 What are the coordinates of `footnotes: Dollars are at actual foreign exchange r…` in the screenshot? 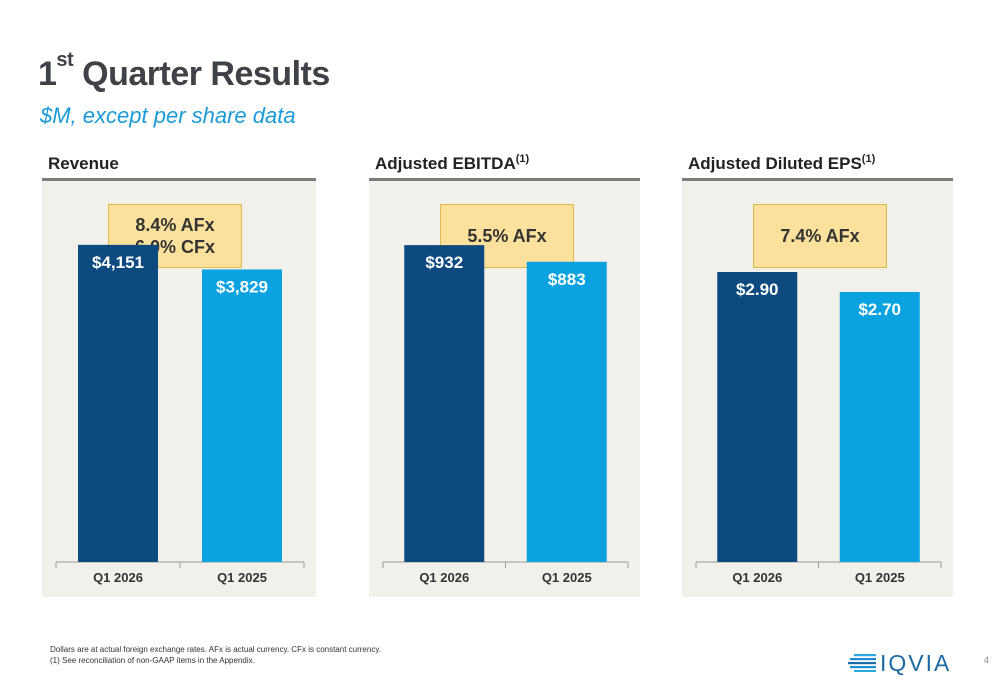 It's located at (215, 655).